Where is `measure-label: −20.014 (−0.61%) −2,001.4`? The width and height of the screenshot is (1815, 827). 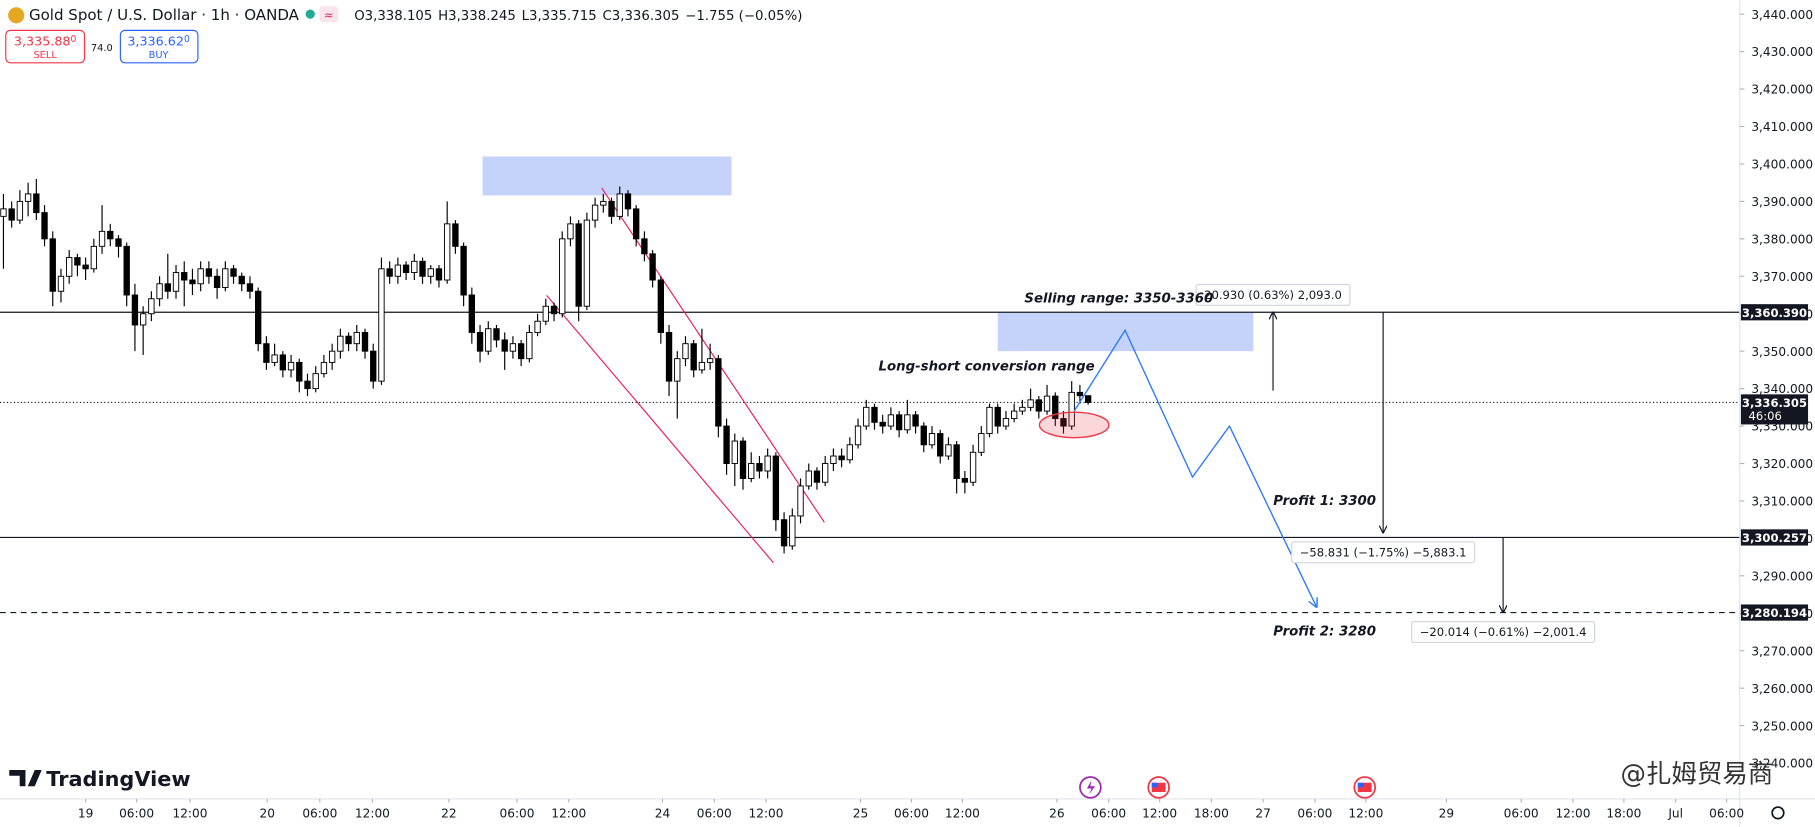
measure-label: −20.014 (−0.61%) −2,001.4 is located at coordinates (1503, 632).